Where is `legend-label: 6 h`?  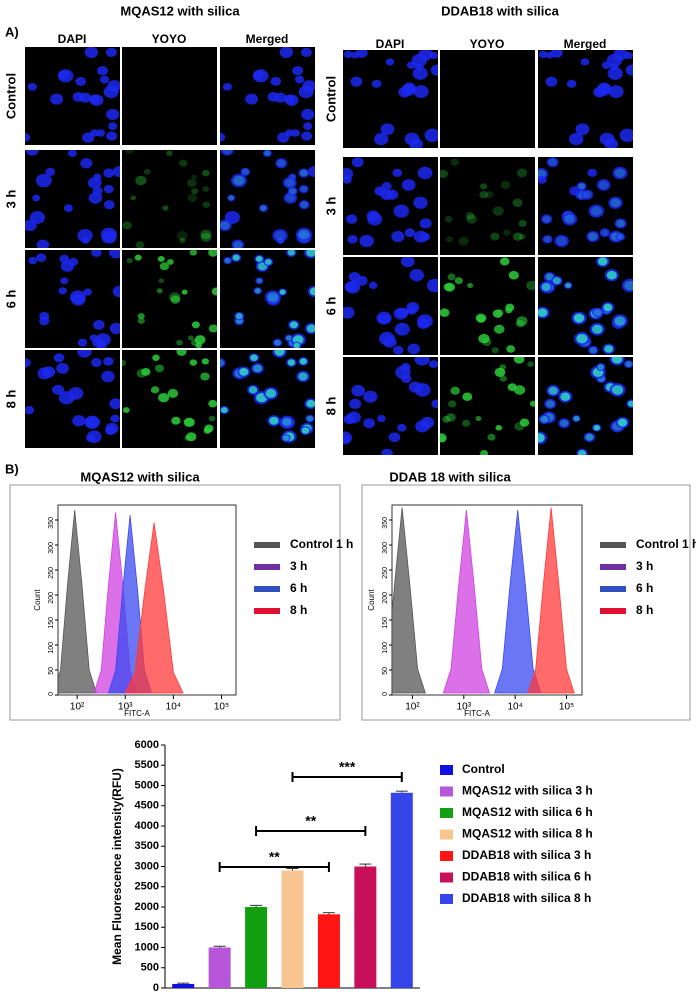 legend-label: 6 h is located at coordinates (298, 588).